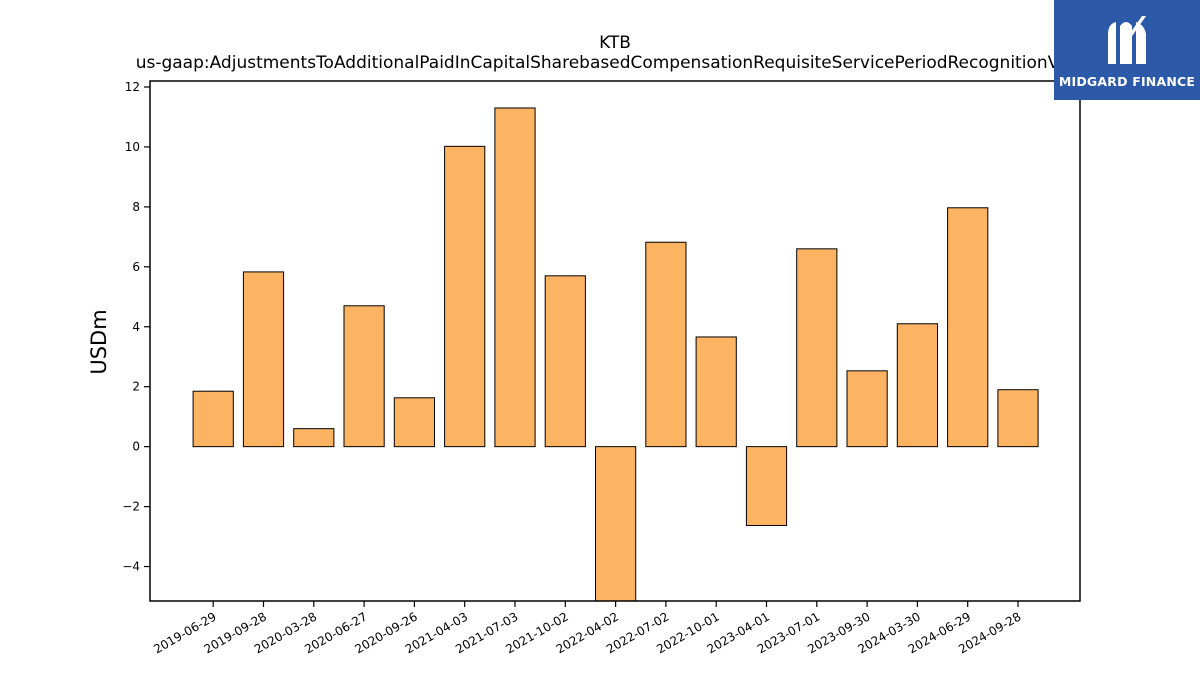 The height and width of the screenshot is (675, 1200). What do you see at coordinates (136, 387) in the screenshot?
I see `y-tick-label: 2` at bounding box center [136, 387].